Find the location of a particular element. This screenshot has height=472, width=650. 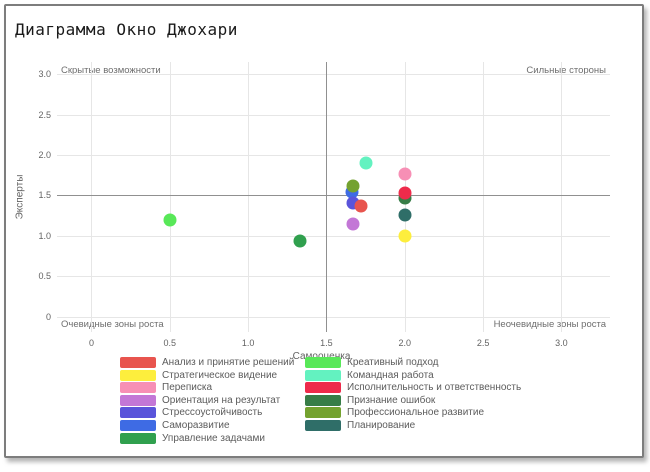

legend-item: Стратегическое видение is located at coordinates (230, 375).